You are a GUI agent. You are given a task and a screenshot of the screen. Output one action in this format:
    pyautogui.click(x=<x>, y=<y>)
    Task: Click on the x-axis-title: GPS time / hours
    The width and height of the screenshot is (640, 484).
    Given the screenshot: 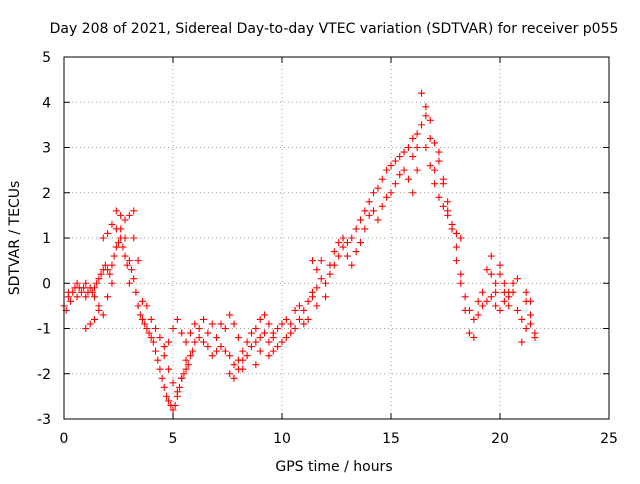 What is the action you would take?
    pyautogui.click(x=333, y=467)
    